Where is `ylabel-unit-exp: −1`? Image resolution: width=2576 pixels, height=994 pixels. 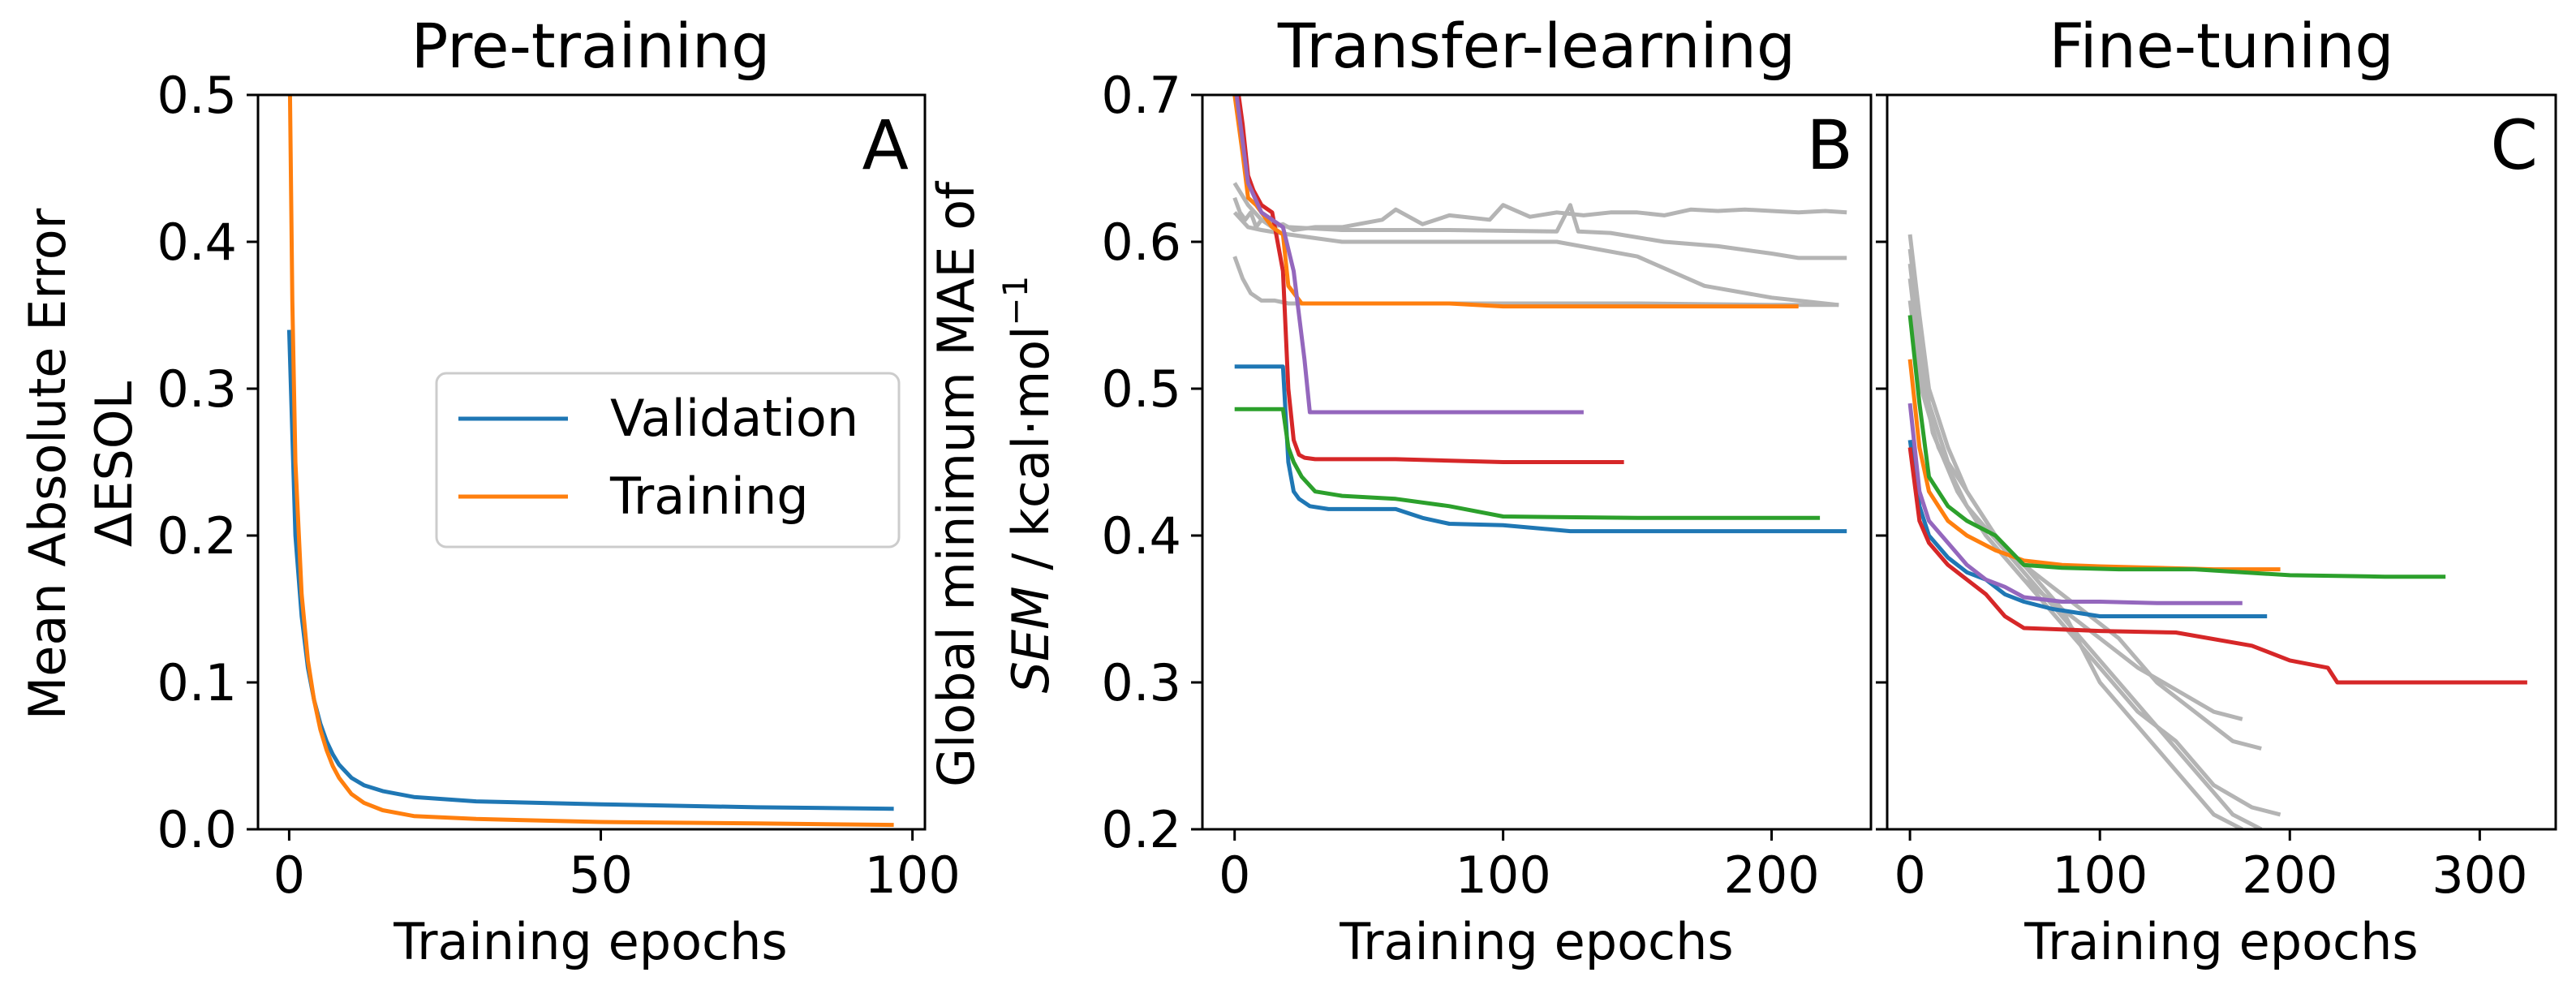
ylabel-unit-exp: −1 is located at coordinates (1015, 301).